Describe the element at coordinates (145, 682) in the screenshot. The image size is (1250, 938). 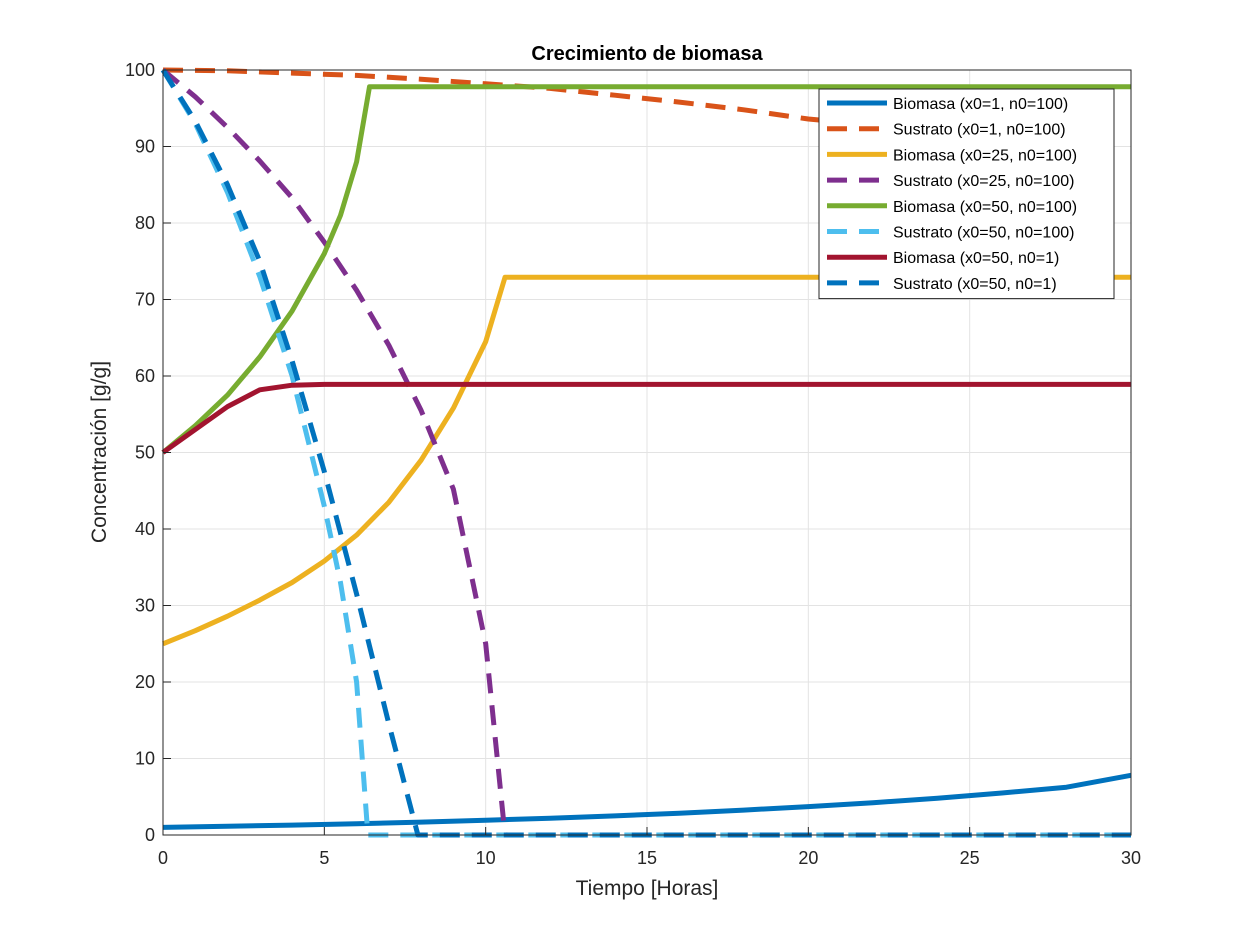
I see `y-tick-label: 20` at that location.